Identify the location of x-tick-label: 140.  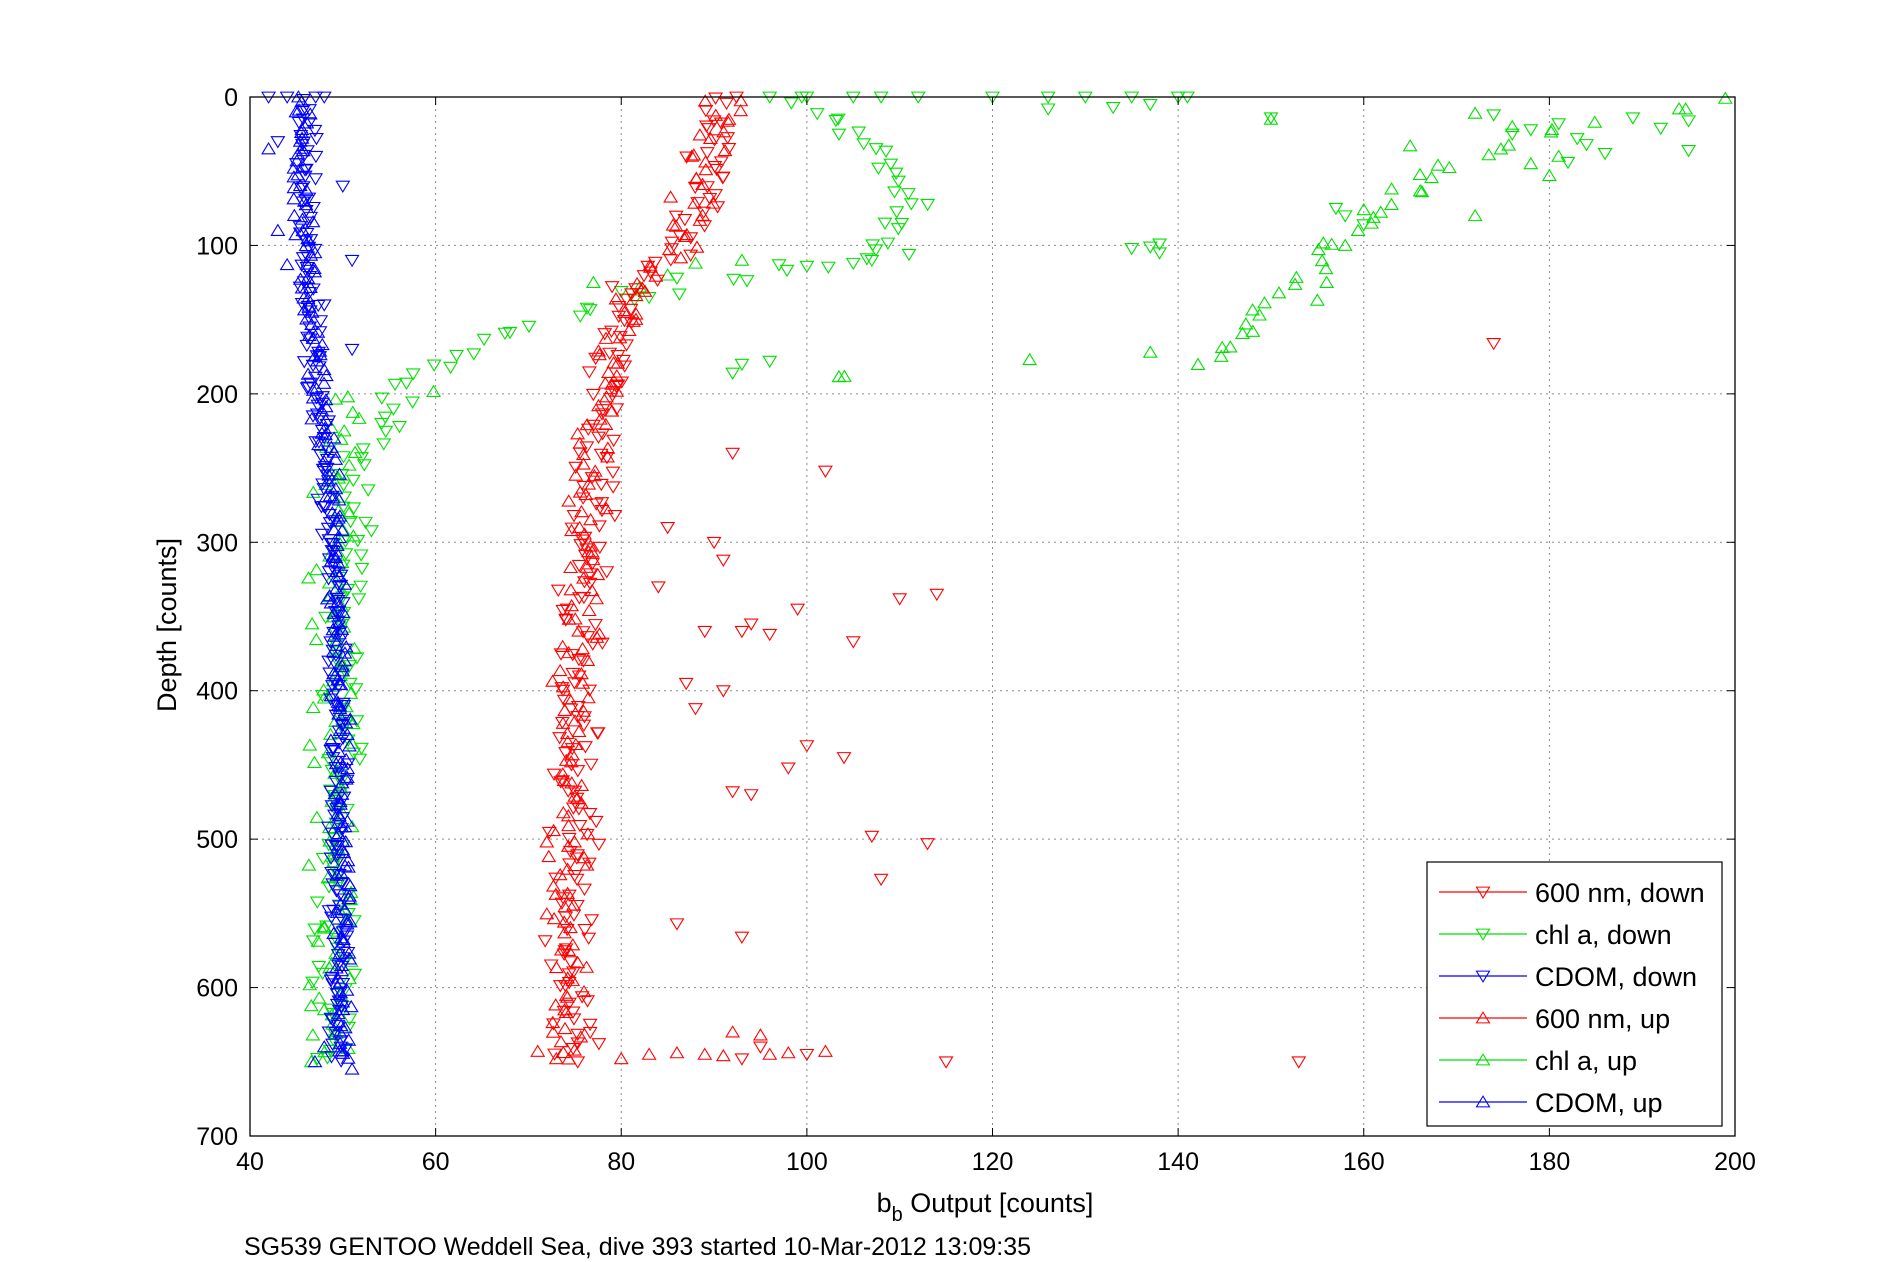
(1178, 1162).